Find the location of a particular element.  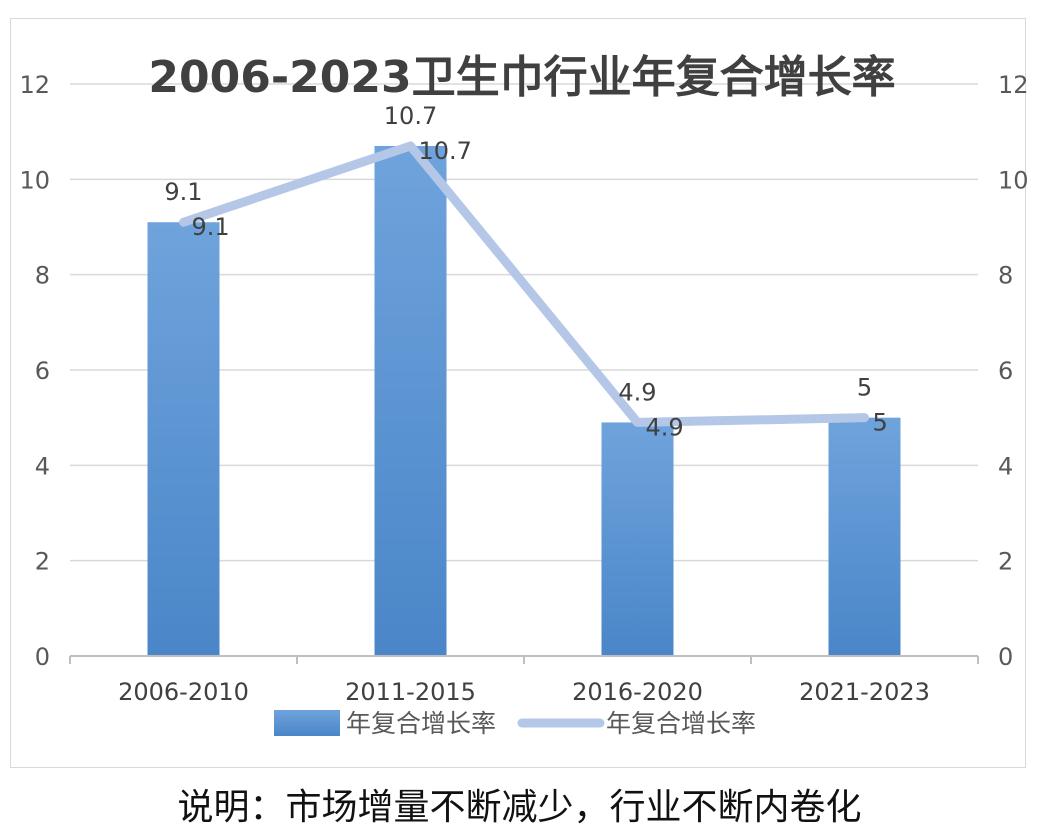

y2-tick-label-right: 4 is located at coordinates (1005, 466).